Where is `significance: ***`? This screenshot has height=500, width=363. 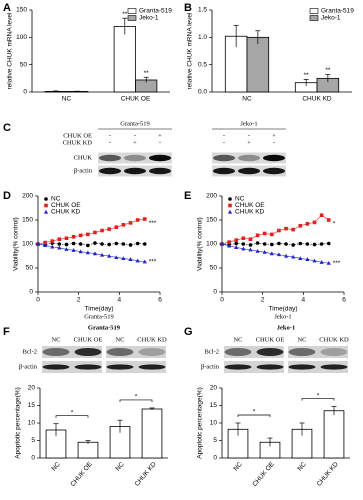
significance: *** is located at coordinates (153, 261).